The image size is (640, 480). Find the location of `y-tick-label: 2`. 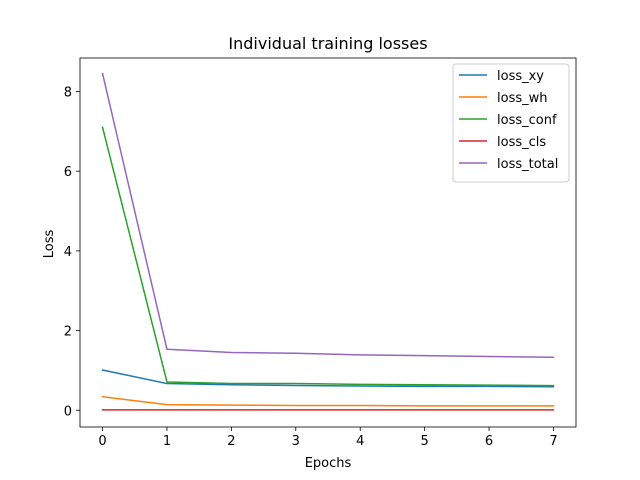

y-tick-label: 2 is located at coordinates (68, 332).